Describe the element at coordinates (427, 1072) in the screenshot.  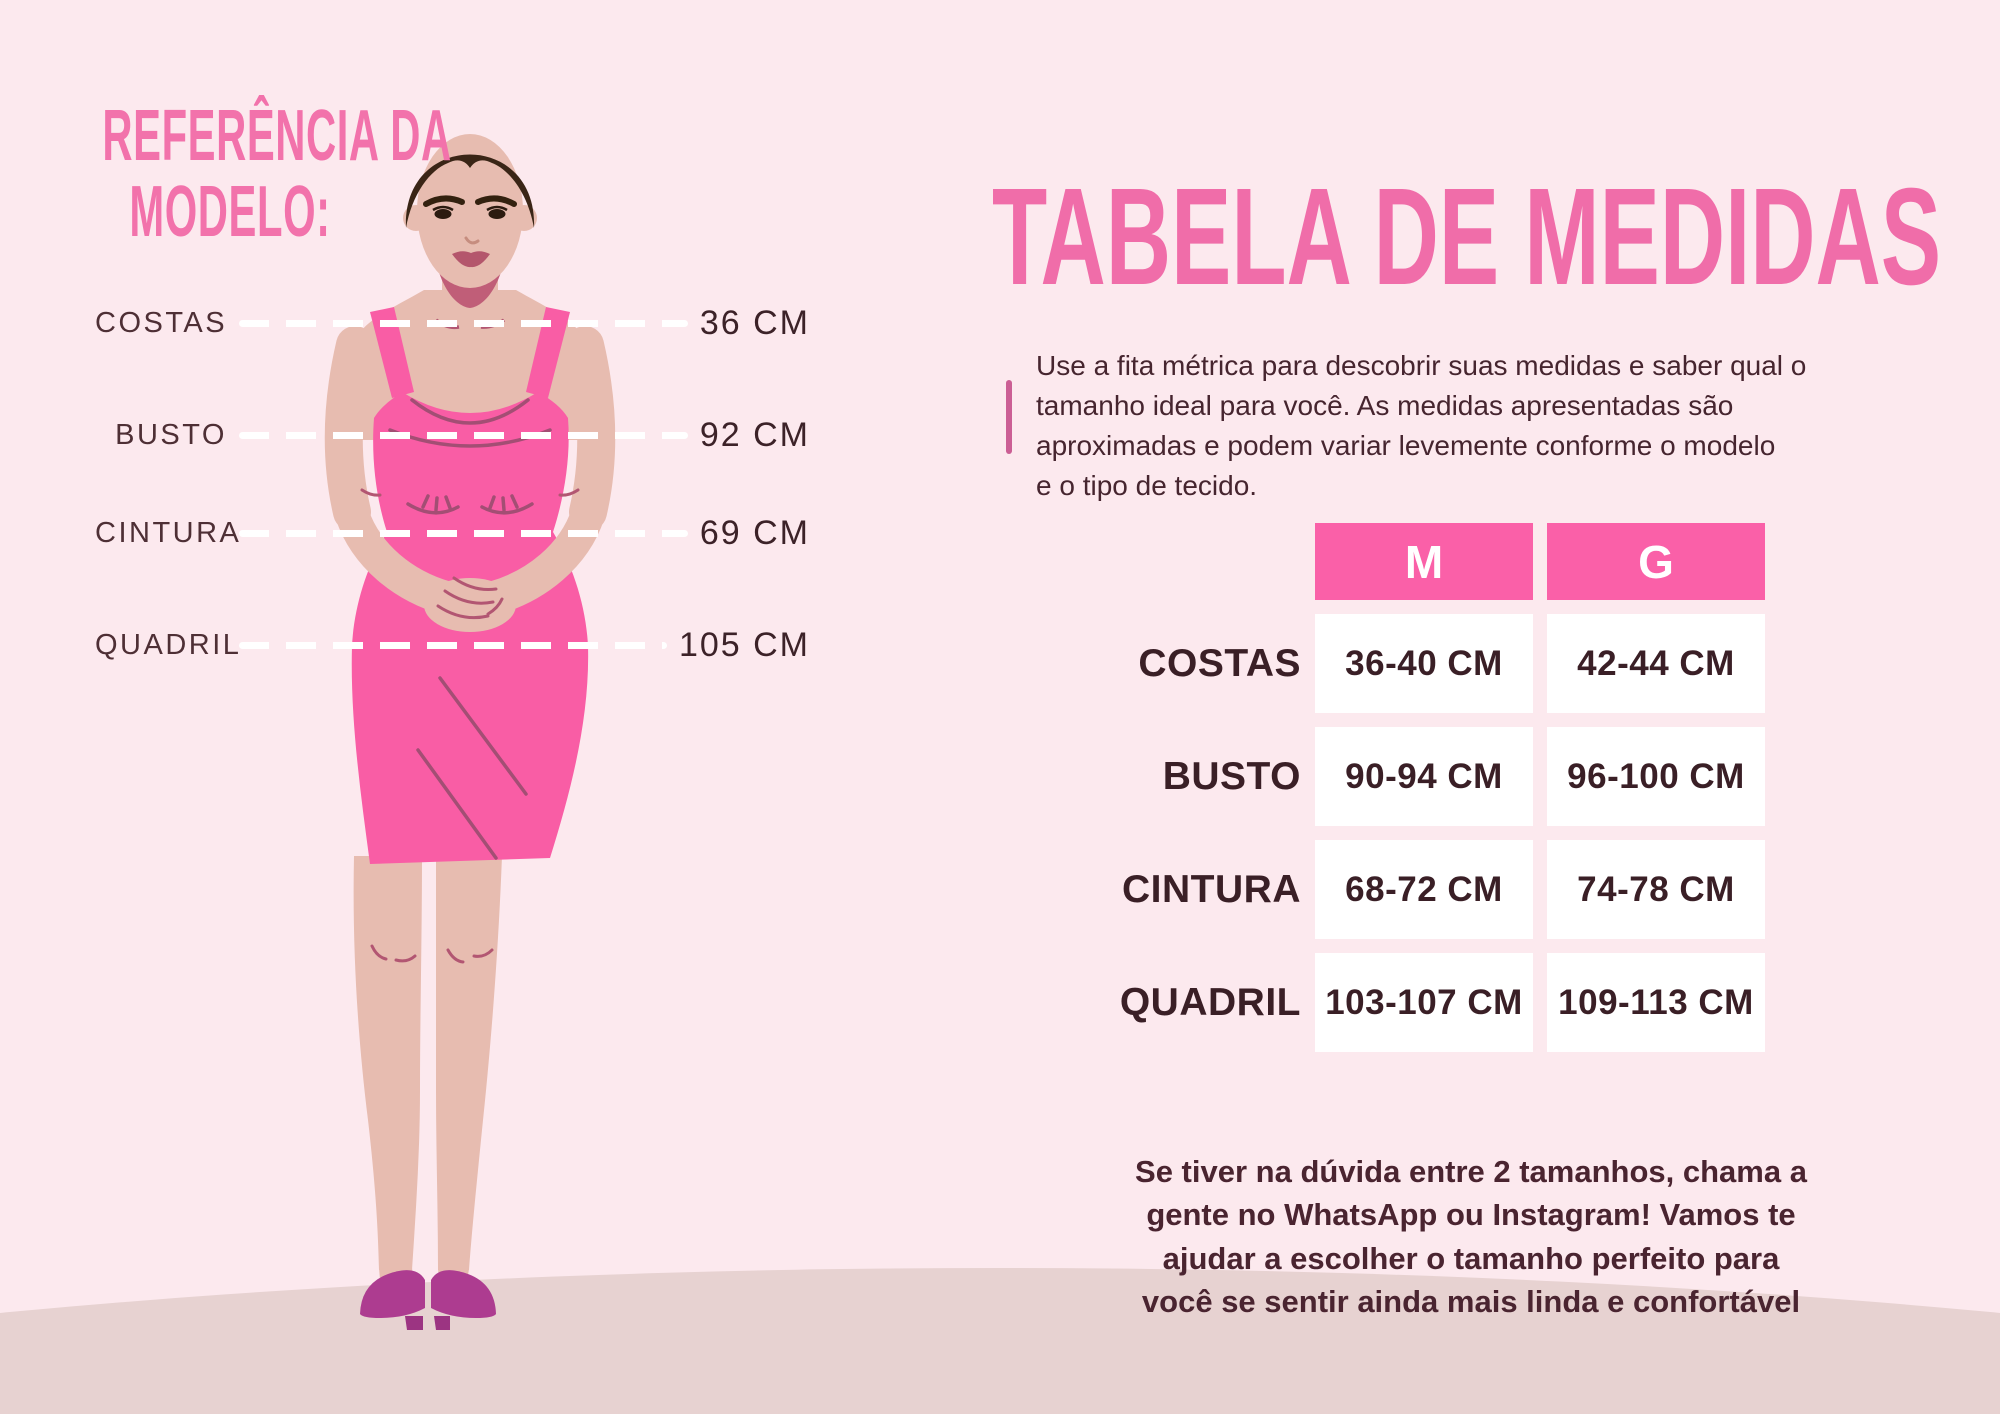
I see `model-legs` at that location.